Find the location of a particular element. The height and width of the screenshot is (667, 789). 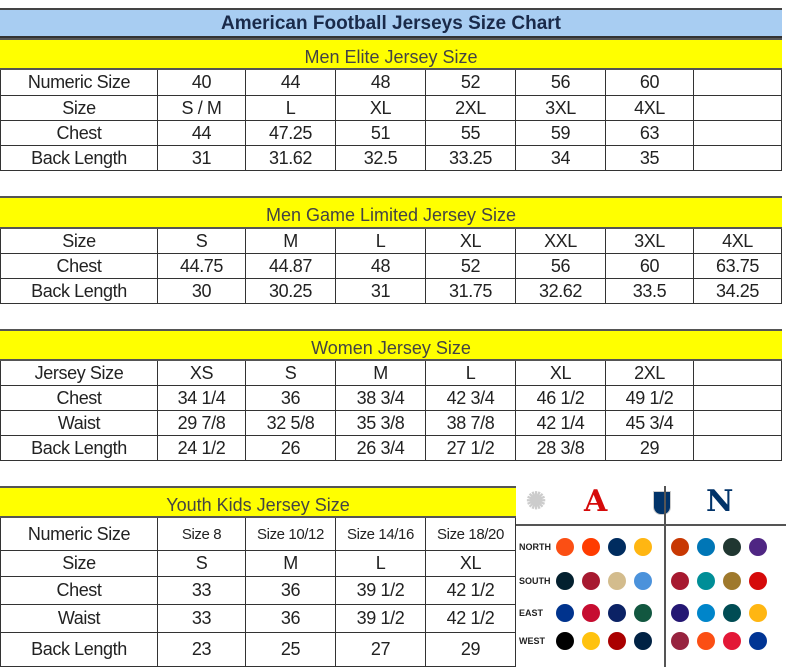

table-cell: 44 is located at coordinates (202, 133).